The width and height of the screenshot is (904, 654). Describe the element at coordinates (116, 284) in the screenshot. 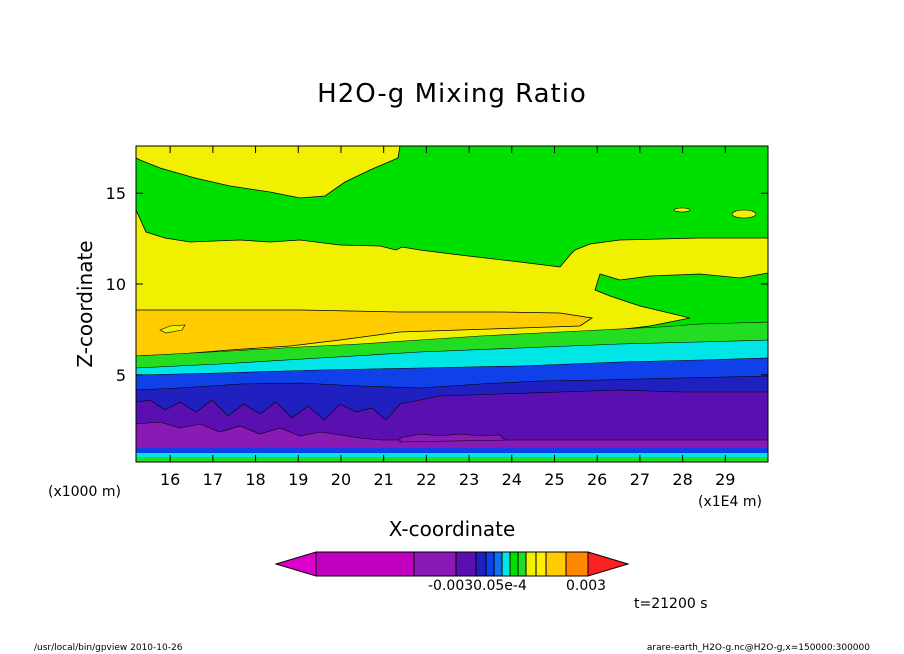

I see `y-tick-label: 10` at that location.